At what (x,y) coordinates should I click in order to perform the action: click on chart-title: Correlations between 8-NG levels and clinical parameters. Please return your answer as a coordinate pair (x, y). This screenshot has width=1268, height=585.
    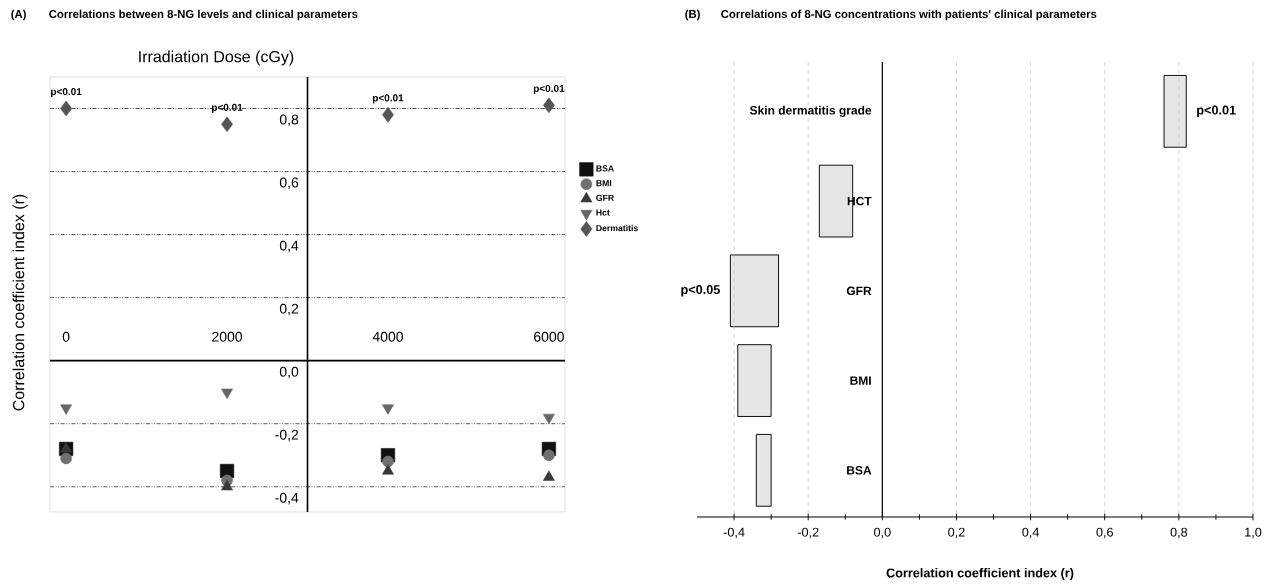
    Looking at the image, I should click on (203, 15).